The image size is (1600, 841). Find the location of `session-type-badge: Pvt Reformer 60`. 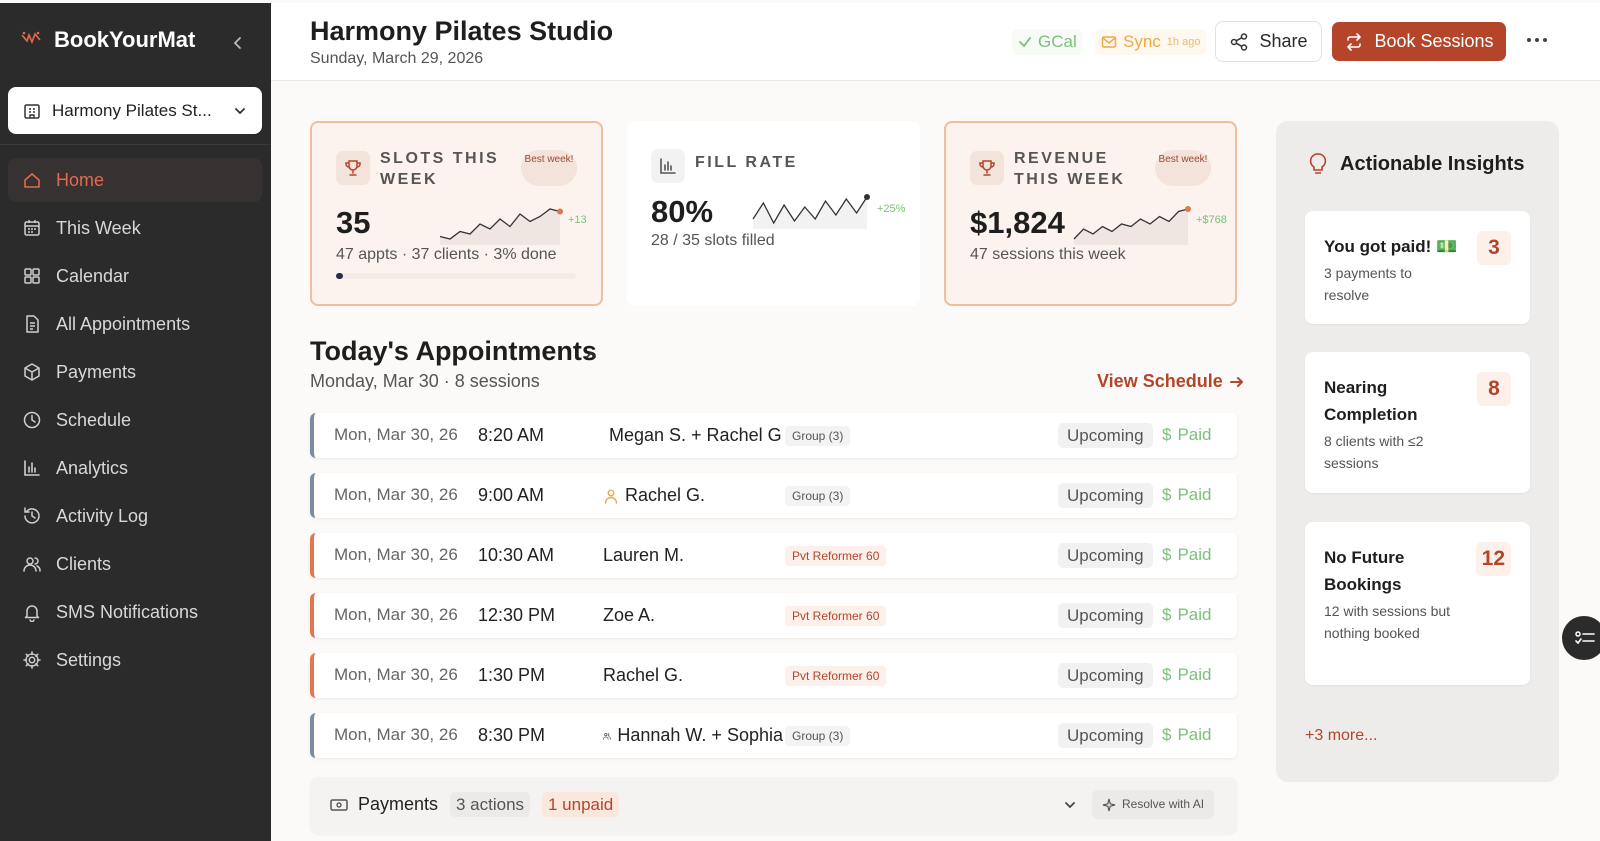

session-type-badge: Pvt Reformer 60 is located at coordinates (836, 556).